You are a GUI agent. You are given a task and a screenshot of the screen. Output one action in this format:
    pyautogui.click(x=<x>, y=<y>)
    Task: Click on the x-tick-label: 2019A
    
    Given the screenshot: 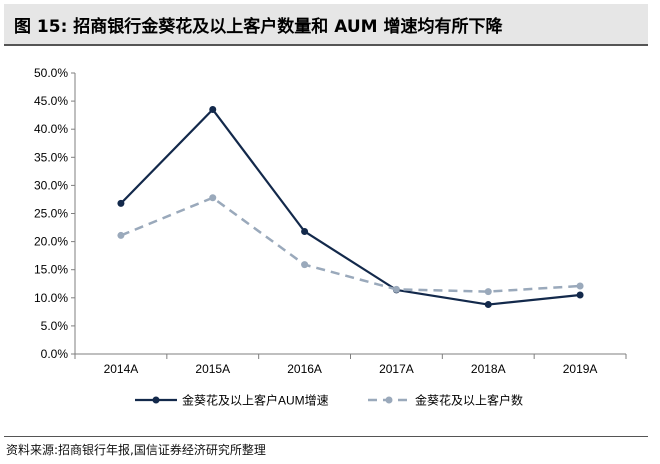 What is the action you would take?
    pyautogui.click(x=580, y=369)
    